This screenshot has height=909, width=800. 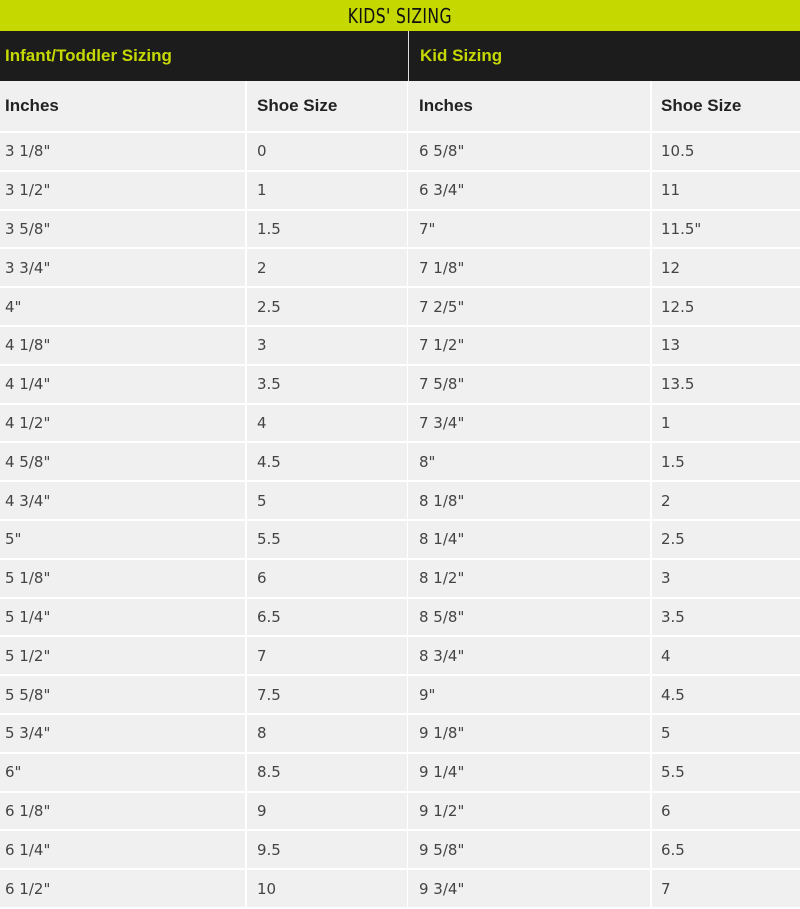 I want to click on title-bar: KIDS' SIZING, so click(x=400, y=15).